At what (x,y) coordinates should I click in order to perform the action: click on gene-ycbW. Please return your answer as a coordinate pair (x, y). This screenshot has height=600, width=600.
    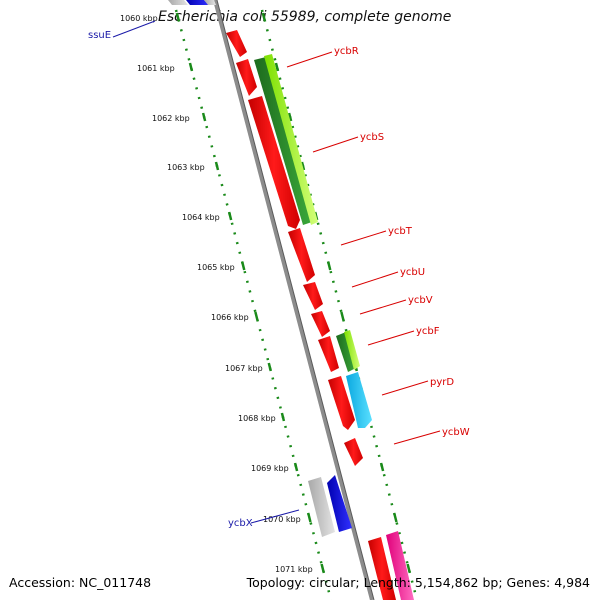
    Looking at the image, I should click on (353, 452).